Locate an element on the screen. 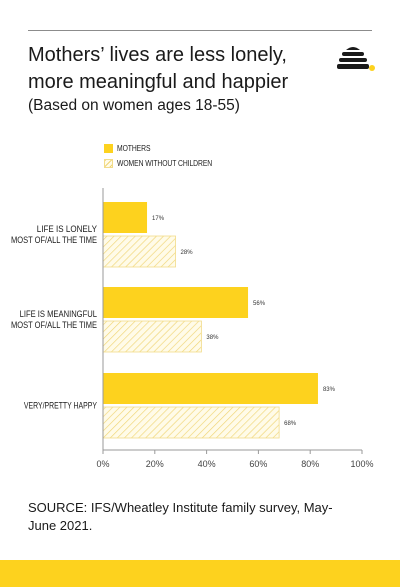 The height and width of the screenshot is (587, 400). category-label-0-1: MOST OF/ALL THE TIME is located at coordinates (54, 240).